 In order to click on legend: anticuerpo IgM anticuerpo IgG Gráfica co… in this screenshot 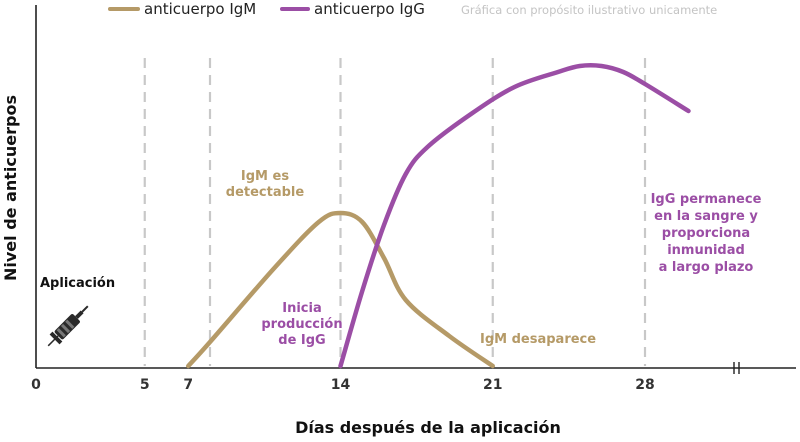, I will do `click(412, 9)`.